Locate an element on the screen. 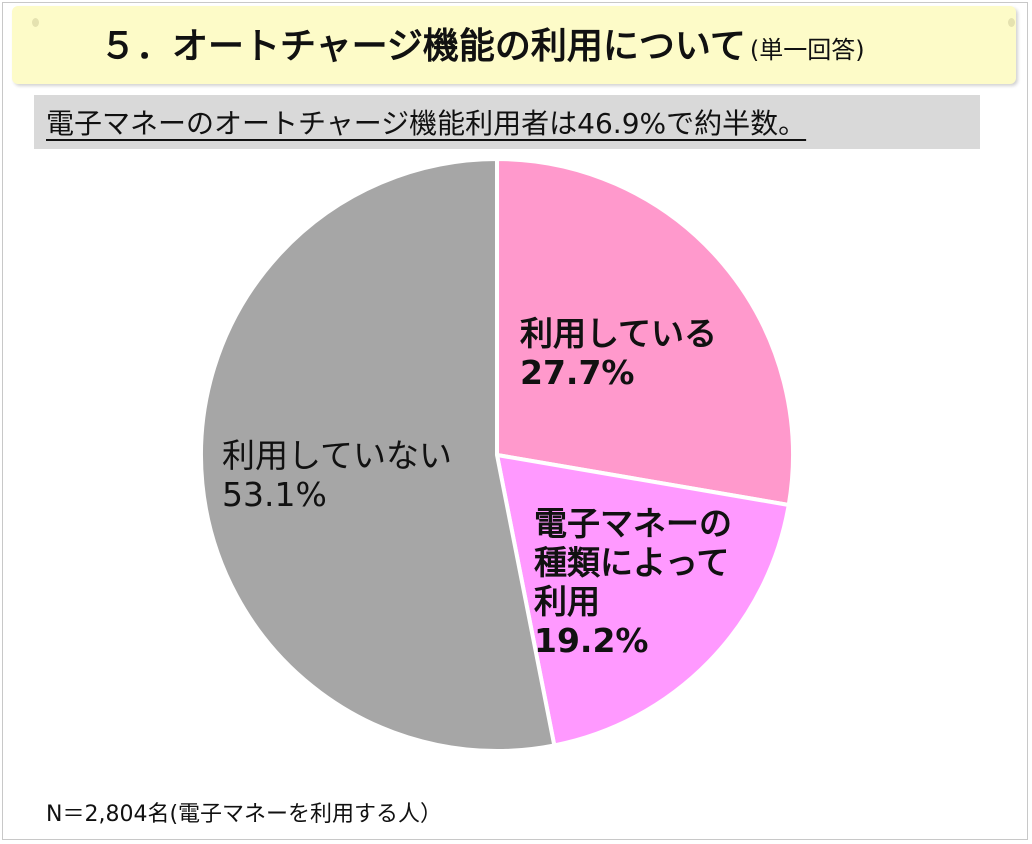  summary-banner is located at coordinates (507, 122).